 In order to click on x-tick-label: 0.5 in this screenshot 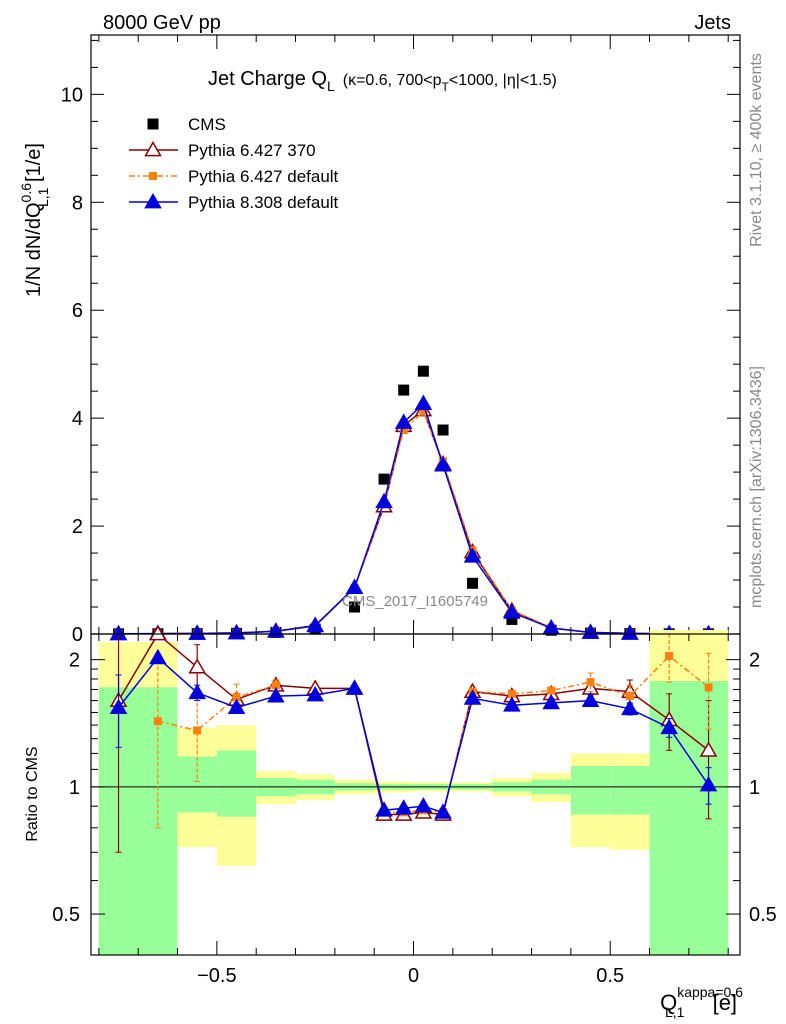, I will do `click(610, 976)`.